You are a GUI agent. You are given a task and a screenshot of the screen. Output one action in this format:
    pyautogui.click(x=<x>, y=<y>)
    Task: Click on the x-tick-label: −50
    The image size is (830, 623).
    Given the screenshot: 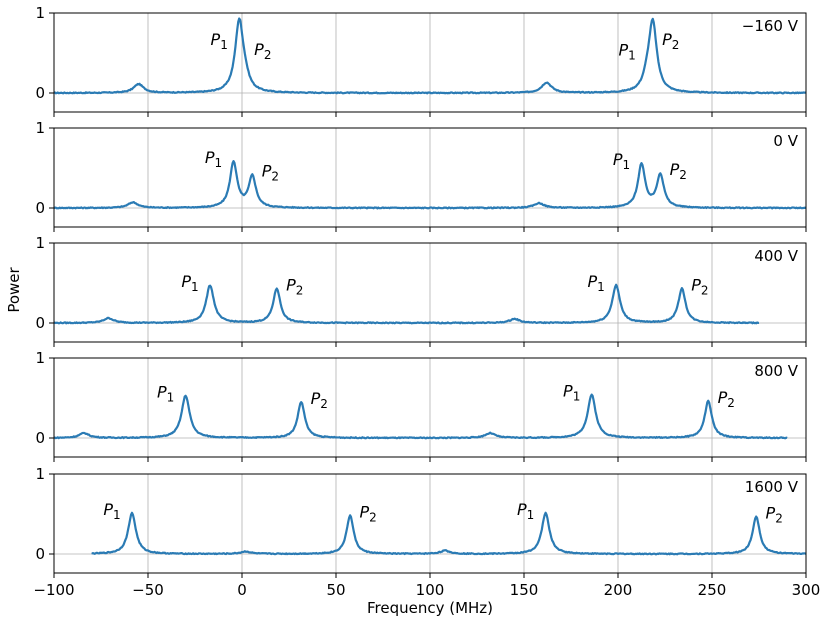 What is the action you would take?
    pyautogui.click(x=148, y=590)
    